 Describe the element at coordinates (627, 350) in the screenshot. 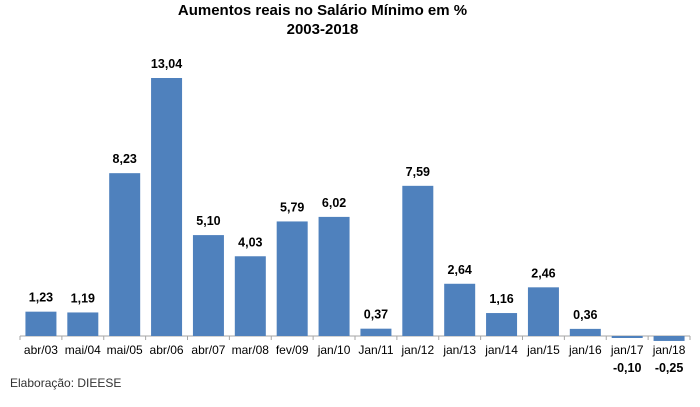

I see `x-tick-label: jan/17` at that location.